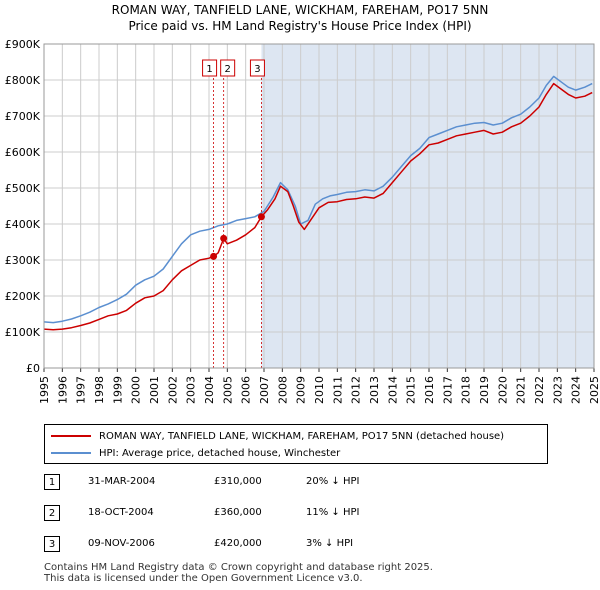 The width and height of the screenshot is (600, 590). I want to click on transaction-number: 1, so click(52, 482).